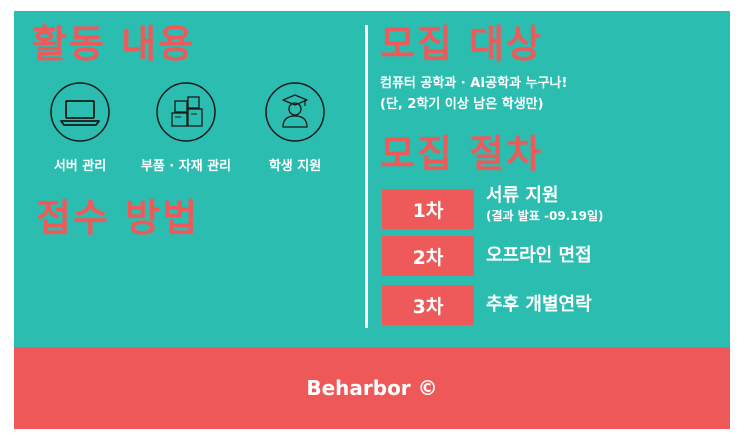 The height and width of the screenshot is (441, 746). What do you see at coordinates (428, 209) in the screenshot?
I see `step-badge: 1차` at bounding box center [428, 209].